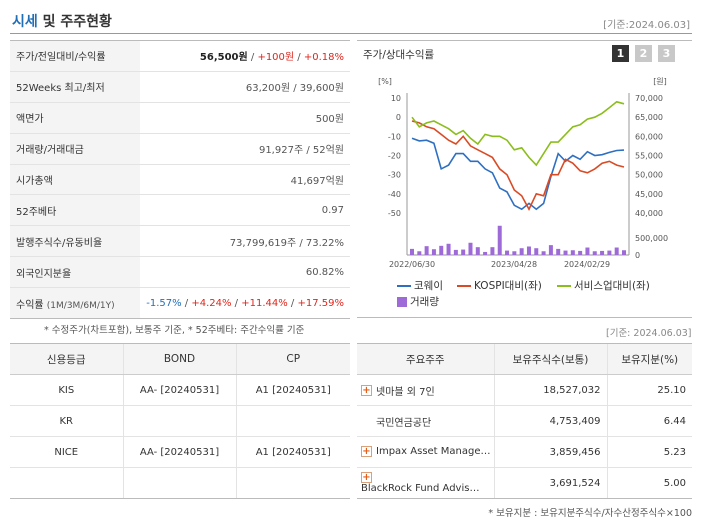  I want to click on legend-label: 코웨이, so click(428, 286).